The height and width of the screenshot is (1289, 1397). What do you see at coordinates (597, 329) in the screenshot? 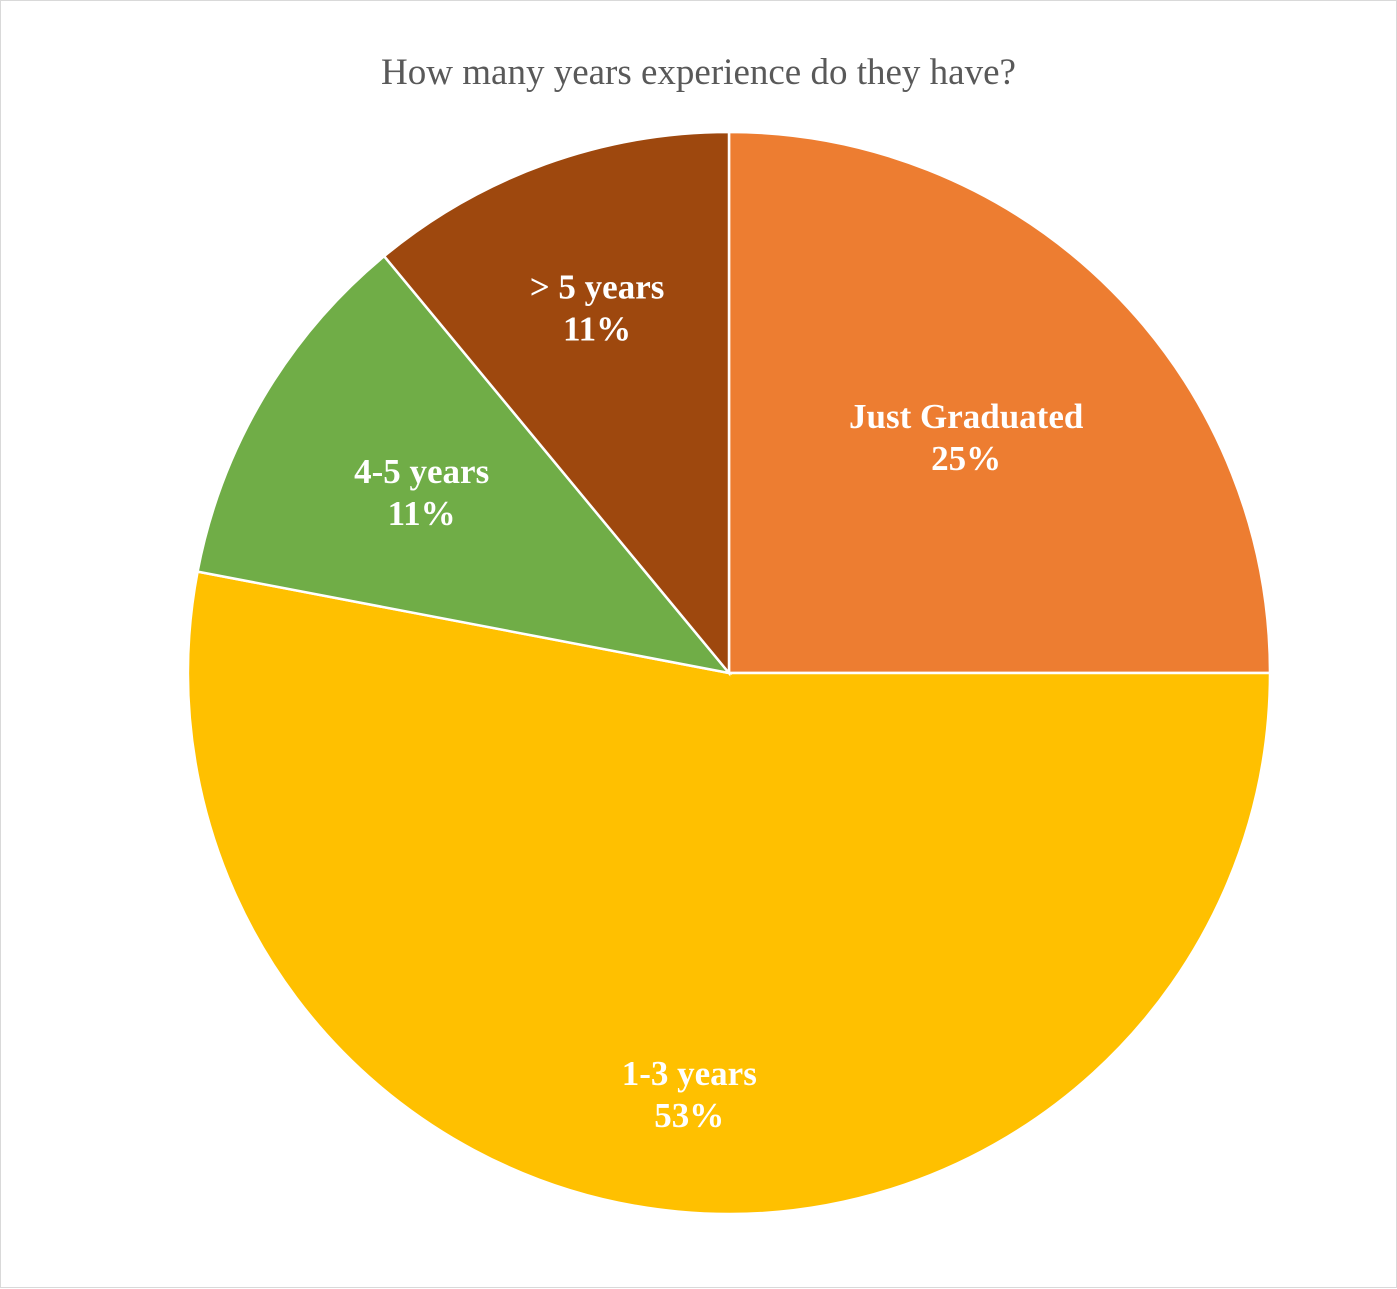
I see `slice-label-percent-3: 11%` at bounding box center [597, 329].